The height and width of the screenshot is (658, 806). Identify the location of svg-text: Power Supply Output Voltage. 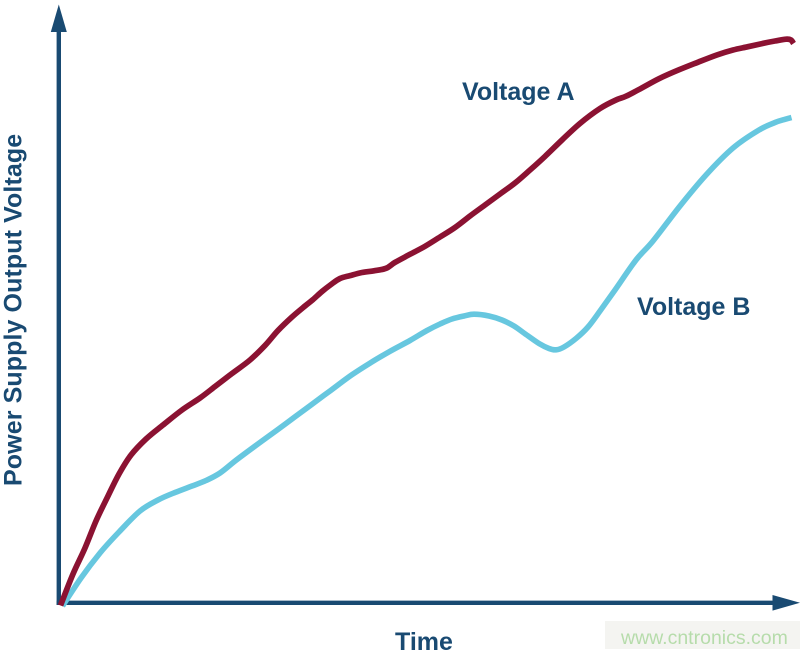
(14, 310).